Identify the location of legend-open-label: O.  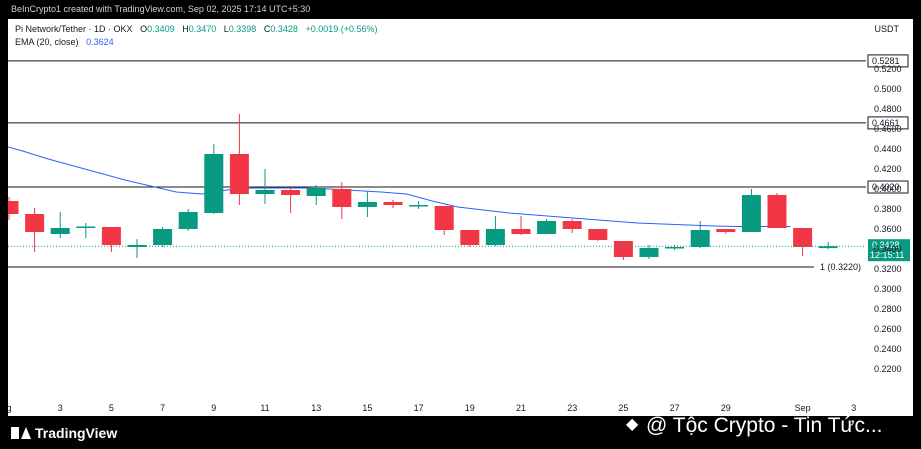
(144, 29).